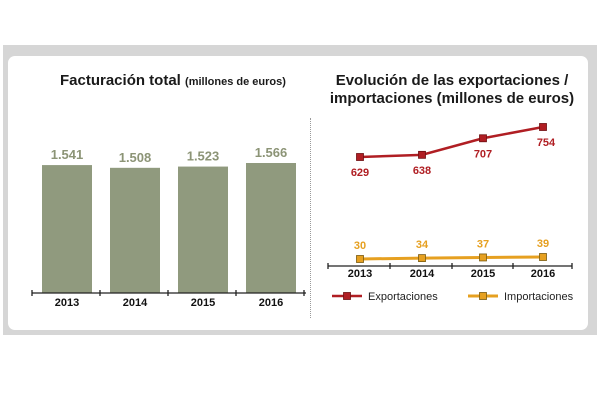  Describe the element at coordinates (67, 154) in the screenshot. I see `bar-value-label: 1.541` at that location.